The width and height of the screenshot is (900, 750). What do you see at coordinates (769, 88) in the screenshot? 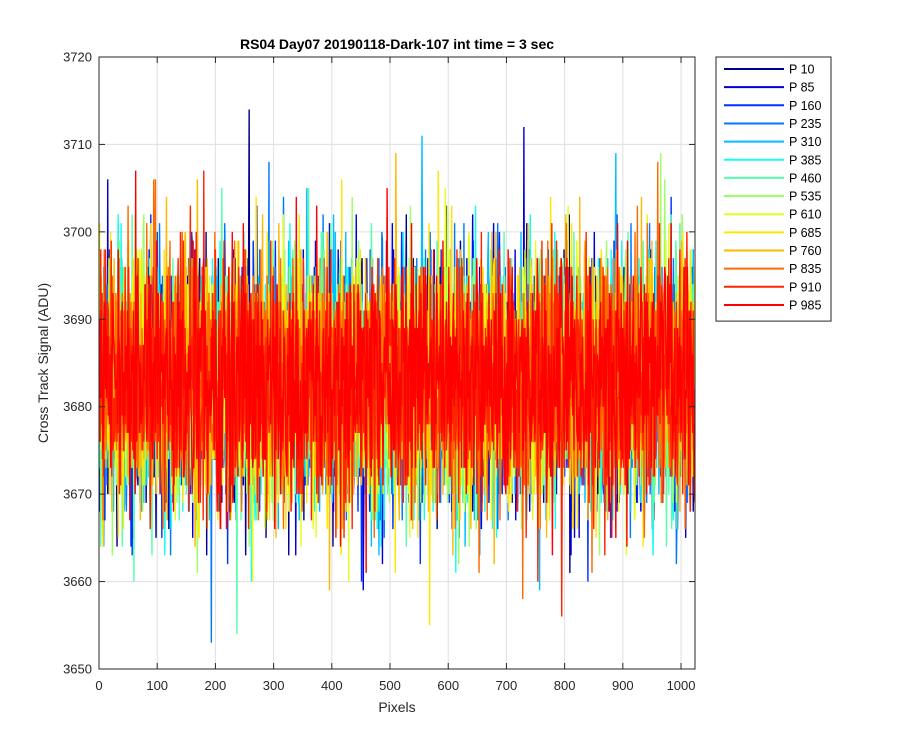
I see `legend-item: P 85` at bounding box center [769, 88].